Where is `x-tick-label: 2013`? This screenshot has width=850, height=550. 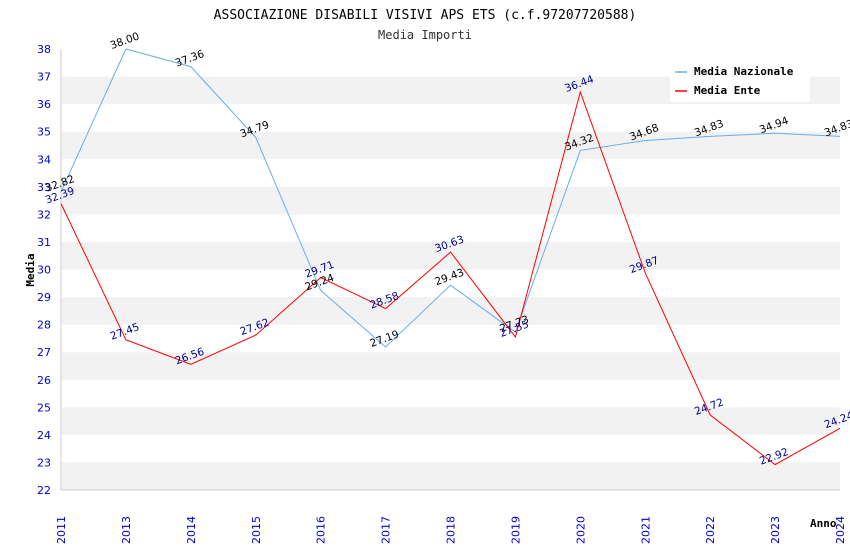 x-tick-label: 2013 is located at coordinates (126, 530).